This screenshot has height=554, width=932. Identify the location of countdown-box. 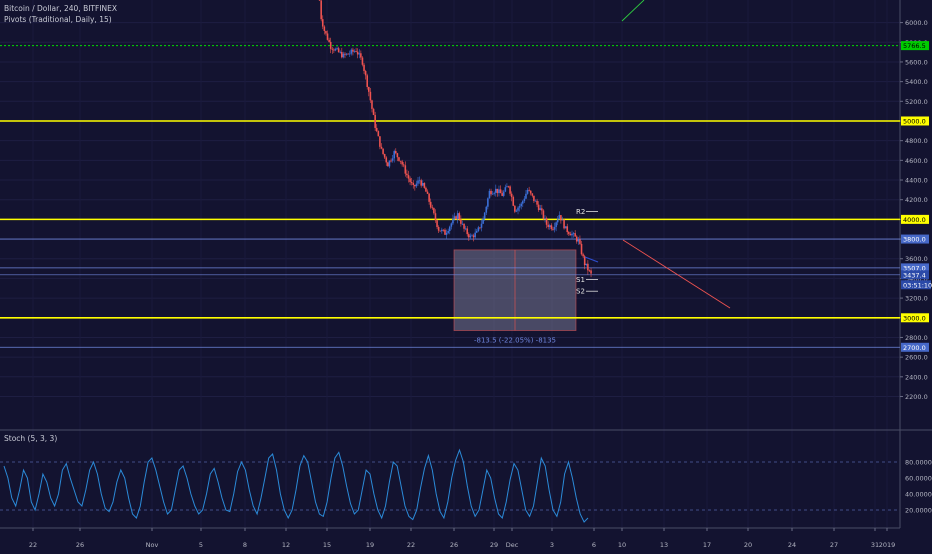
(916, 285).